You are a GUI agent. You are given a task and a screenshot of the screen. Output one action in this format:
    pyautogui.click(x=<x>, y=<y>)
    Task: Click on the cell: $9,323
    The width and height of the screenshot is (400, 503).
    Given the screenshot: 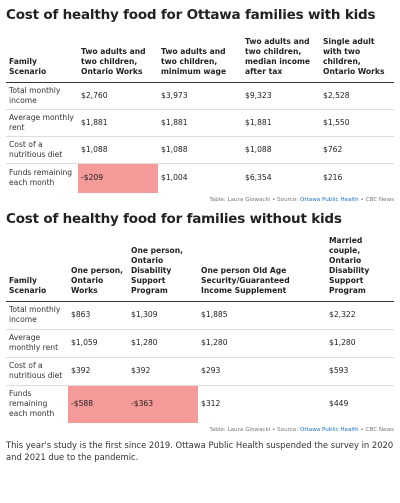 What is the action you would take?
    pyautogui.click(x=281, y=96)
    